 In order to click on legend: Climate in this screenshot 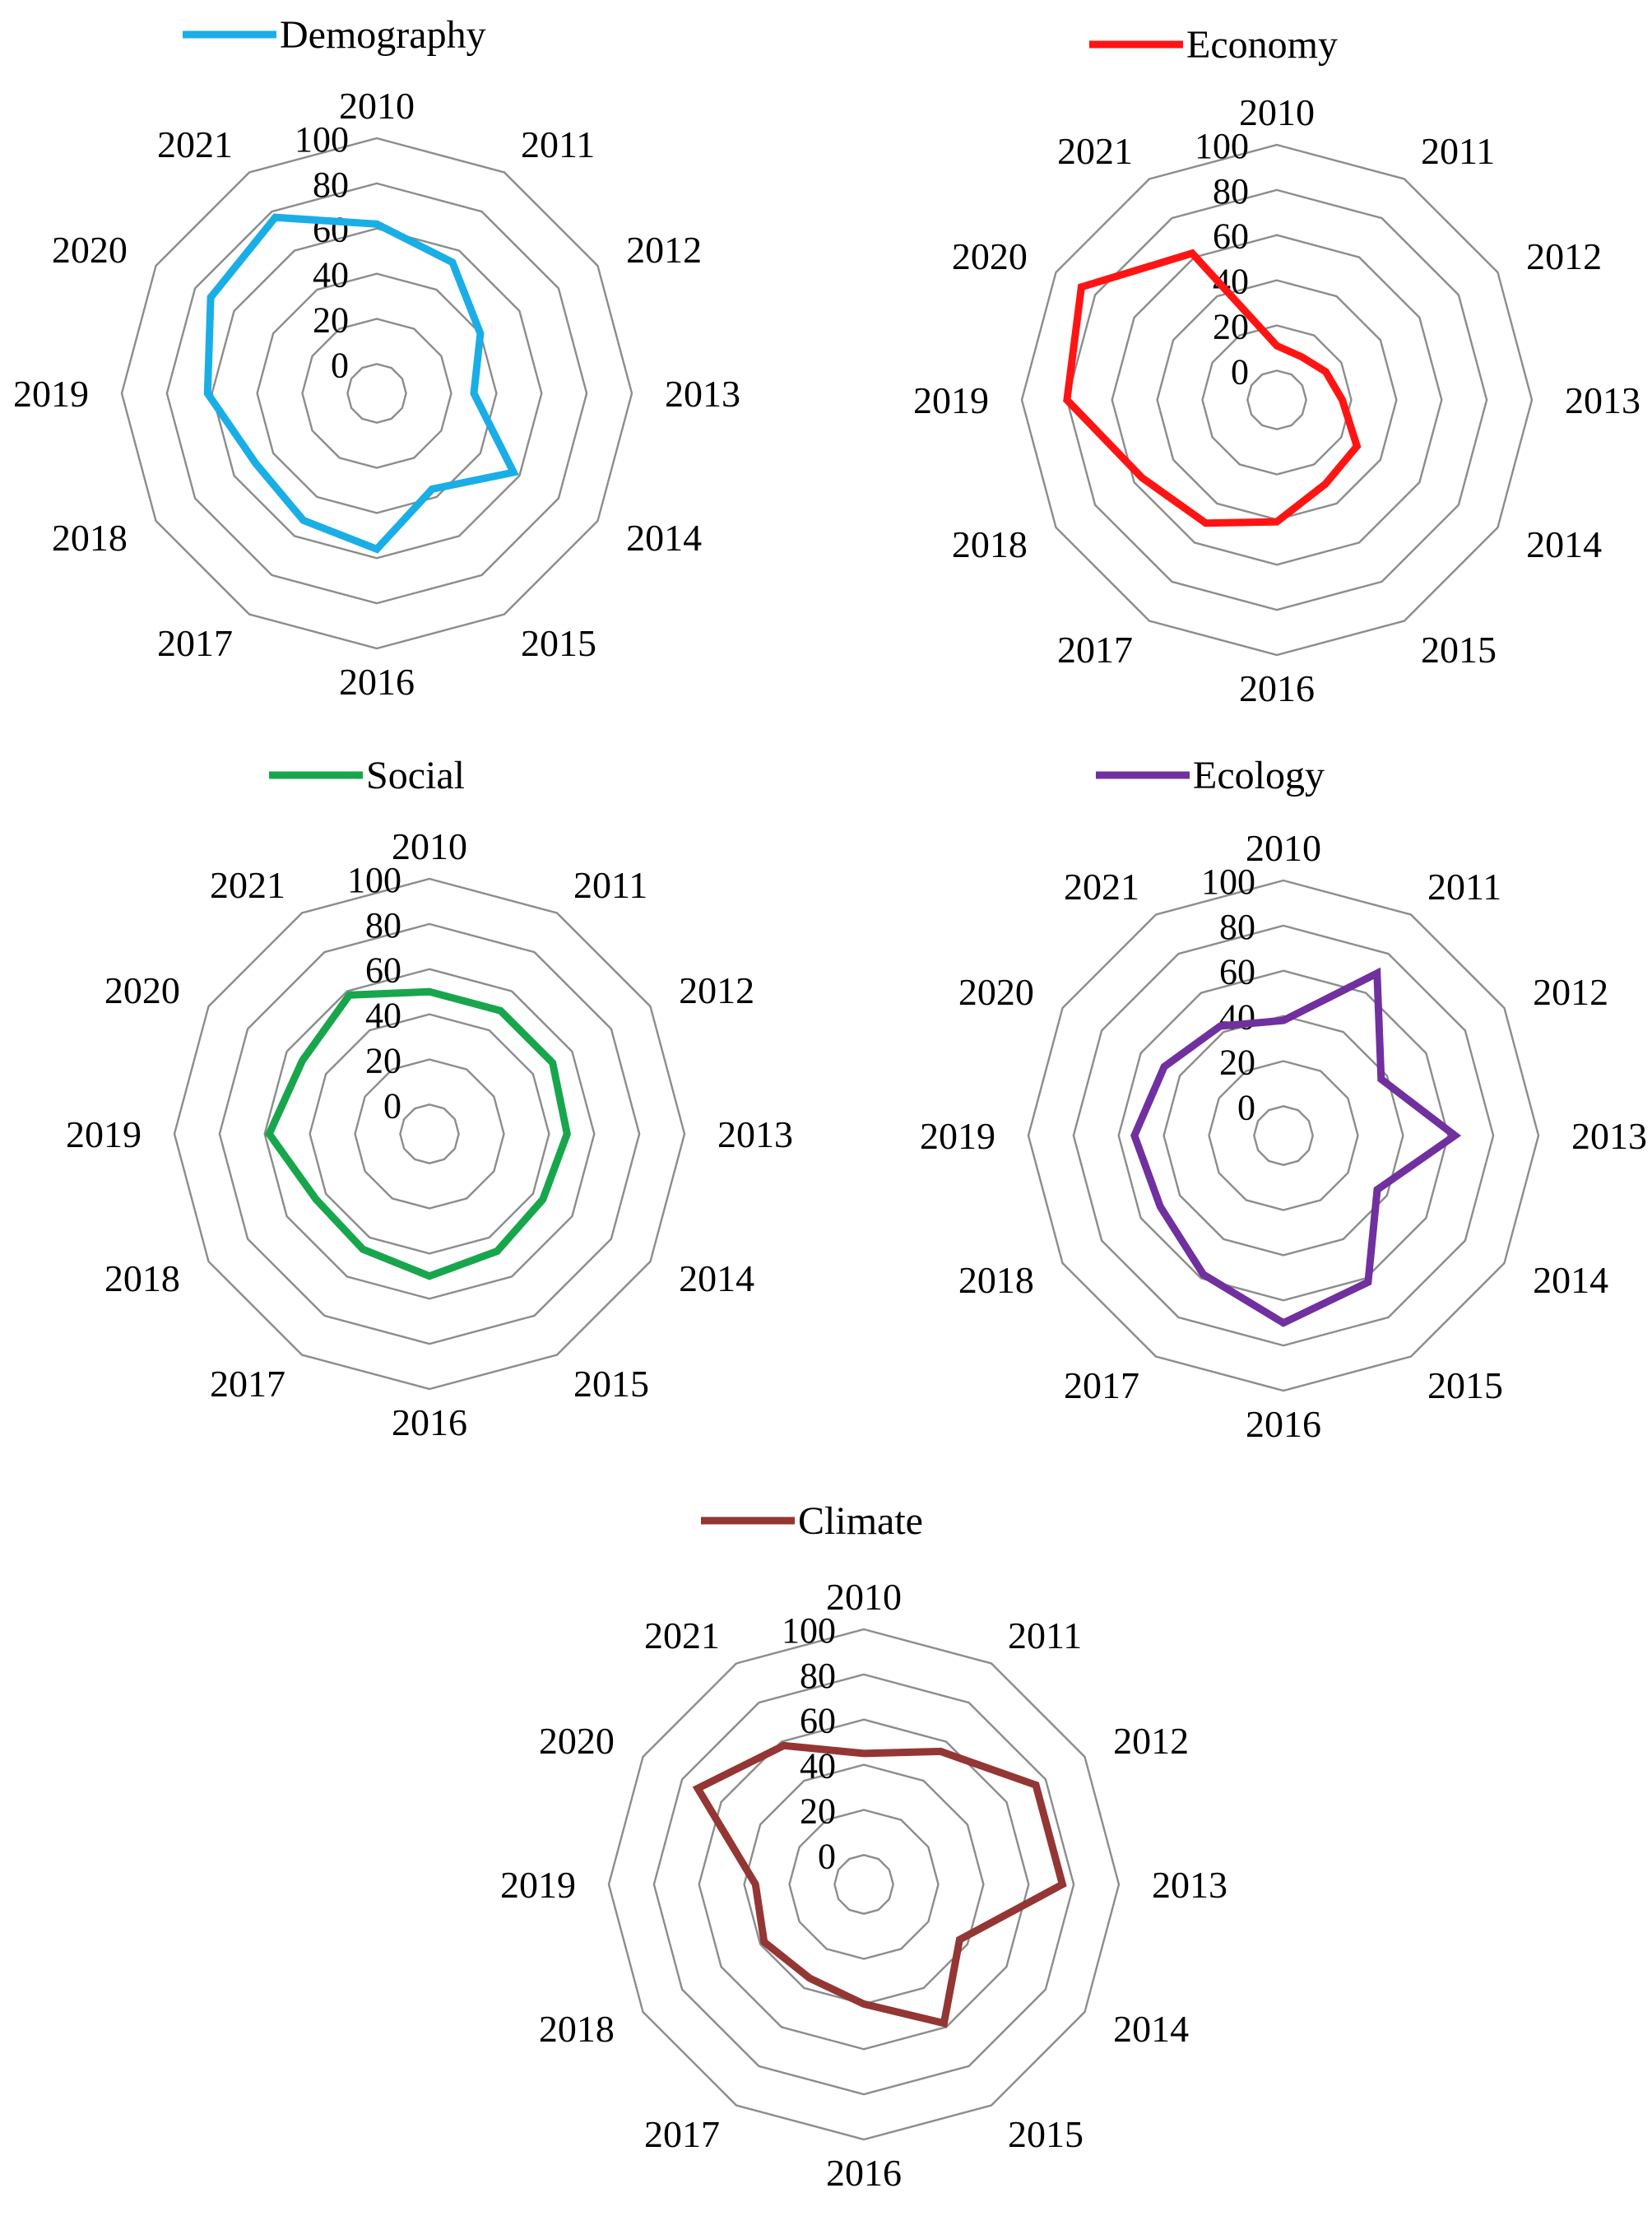, I will do `click(812, 1521)`.